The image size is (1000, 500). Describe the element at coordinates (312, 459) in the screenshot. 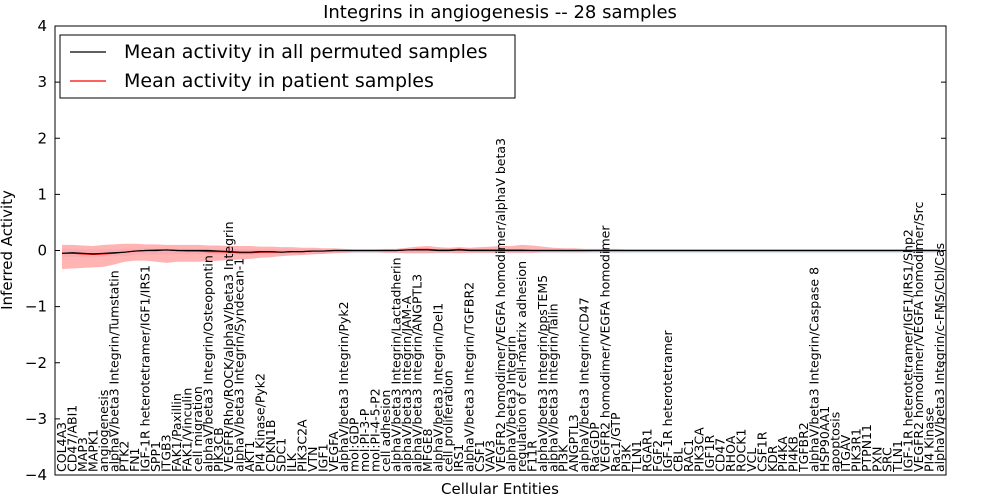

I see `category-label: VTN` at that location.